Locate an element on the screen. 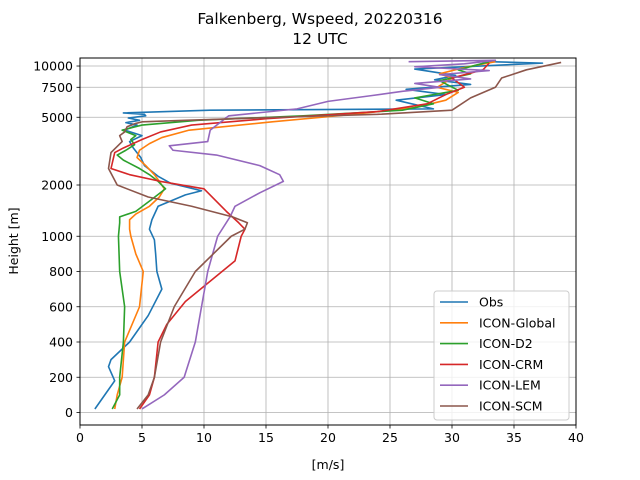 Image resolution: width=640 pixels, height=480 pixels. legend-label: Obs is located at coordinates (491, 302).